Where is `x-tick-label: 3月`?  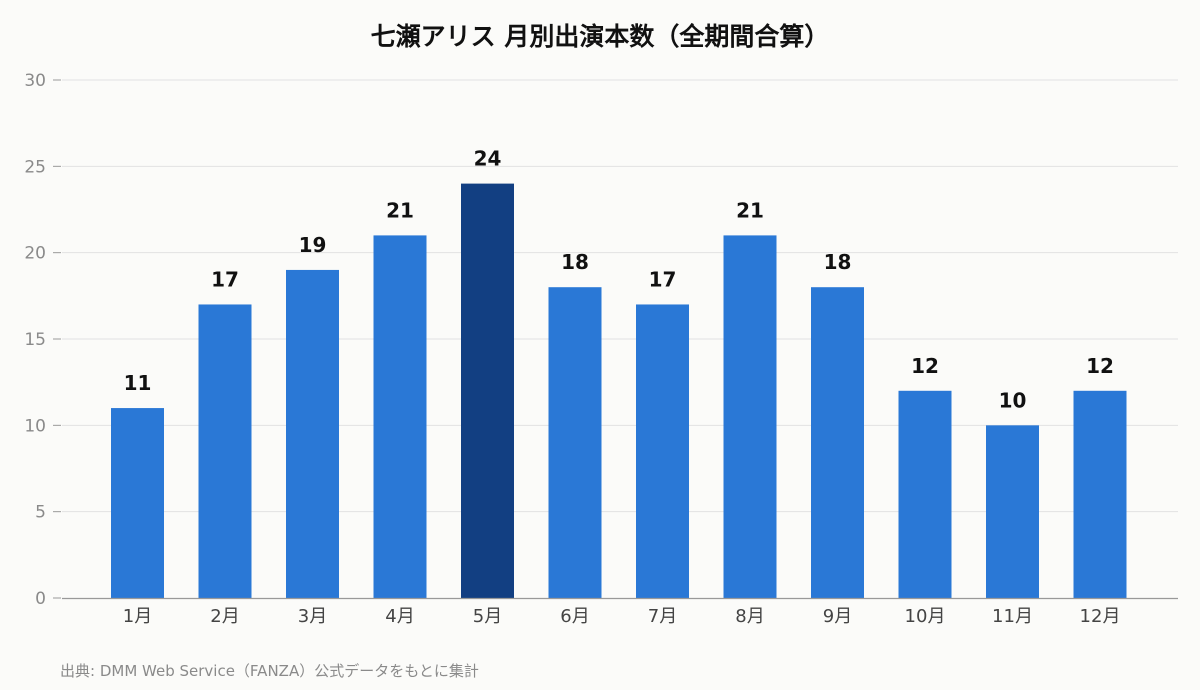 x-tick-label: 3月 is located at coordinates (312, 616).